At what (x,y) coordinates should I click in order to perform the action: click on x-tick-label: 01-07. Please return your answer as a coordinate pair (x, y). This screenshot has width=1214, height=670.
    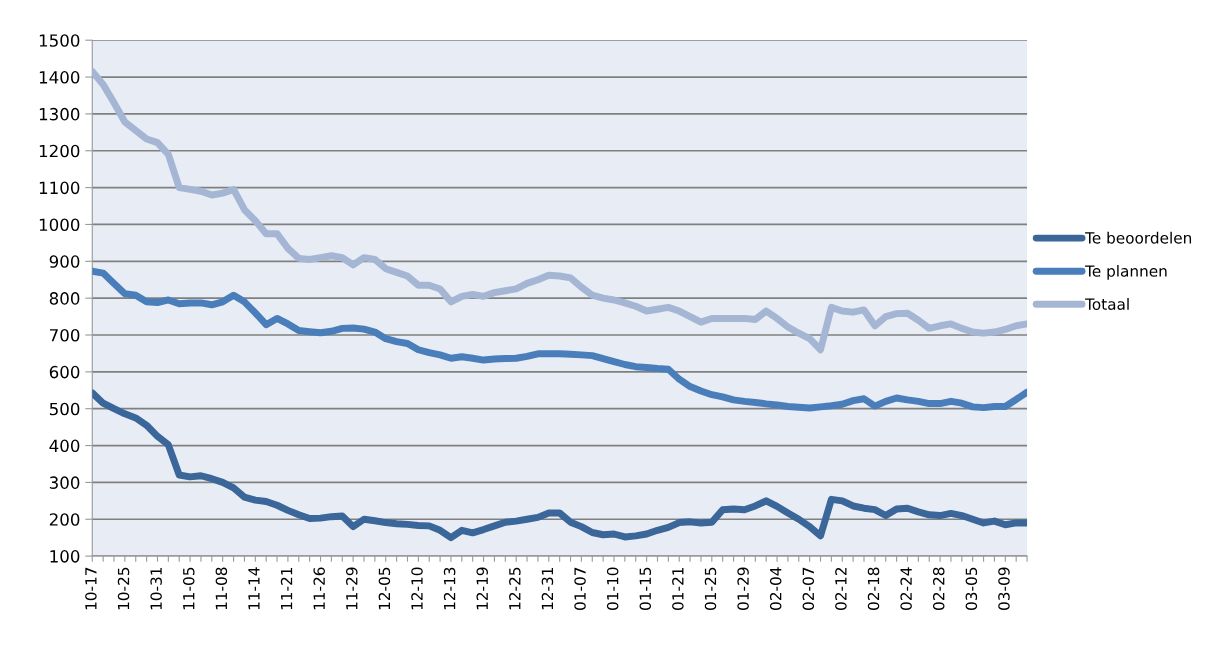
    Looking at the image, I should click on (580, 588).